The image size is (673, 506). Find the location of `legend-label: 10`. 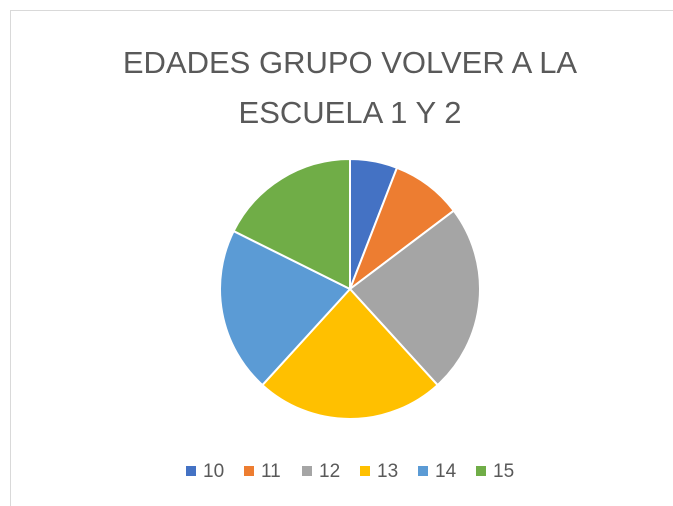

legend-label: 10 is located at coordinates (213, 471).